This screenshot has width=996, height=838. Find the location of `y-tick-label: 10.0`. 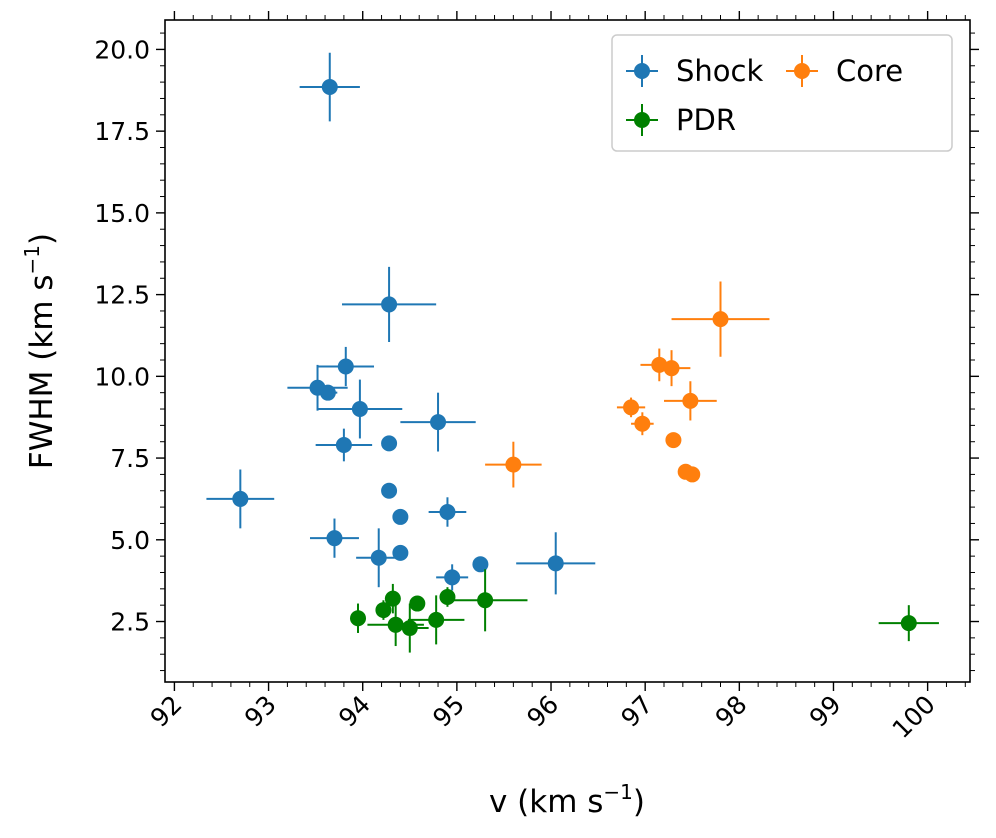

y-tick-label: 10.0 is located at coordinates (122, 376).